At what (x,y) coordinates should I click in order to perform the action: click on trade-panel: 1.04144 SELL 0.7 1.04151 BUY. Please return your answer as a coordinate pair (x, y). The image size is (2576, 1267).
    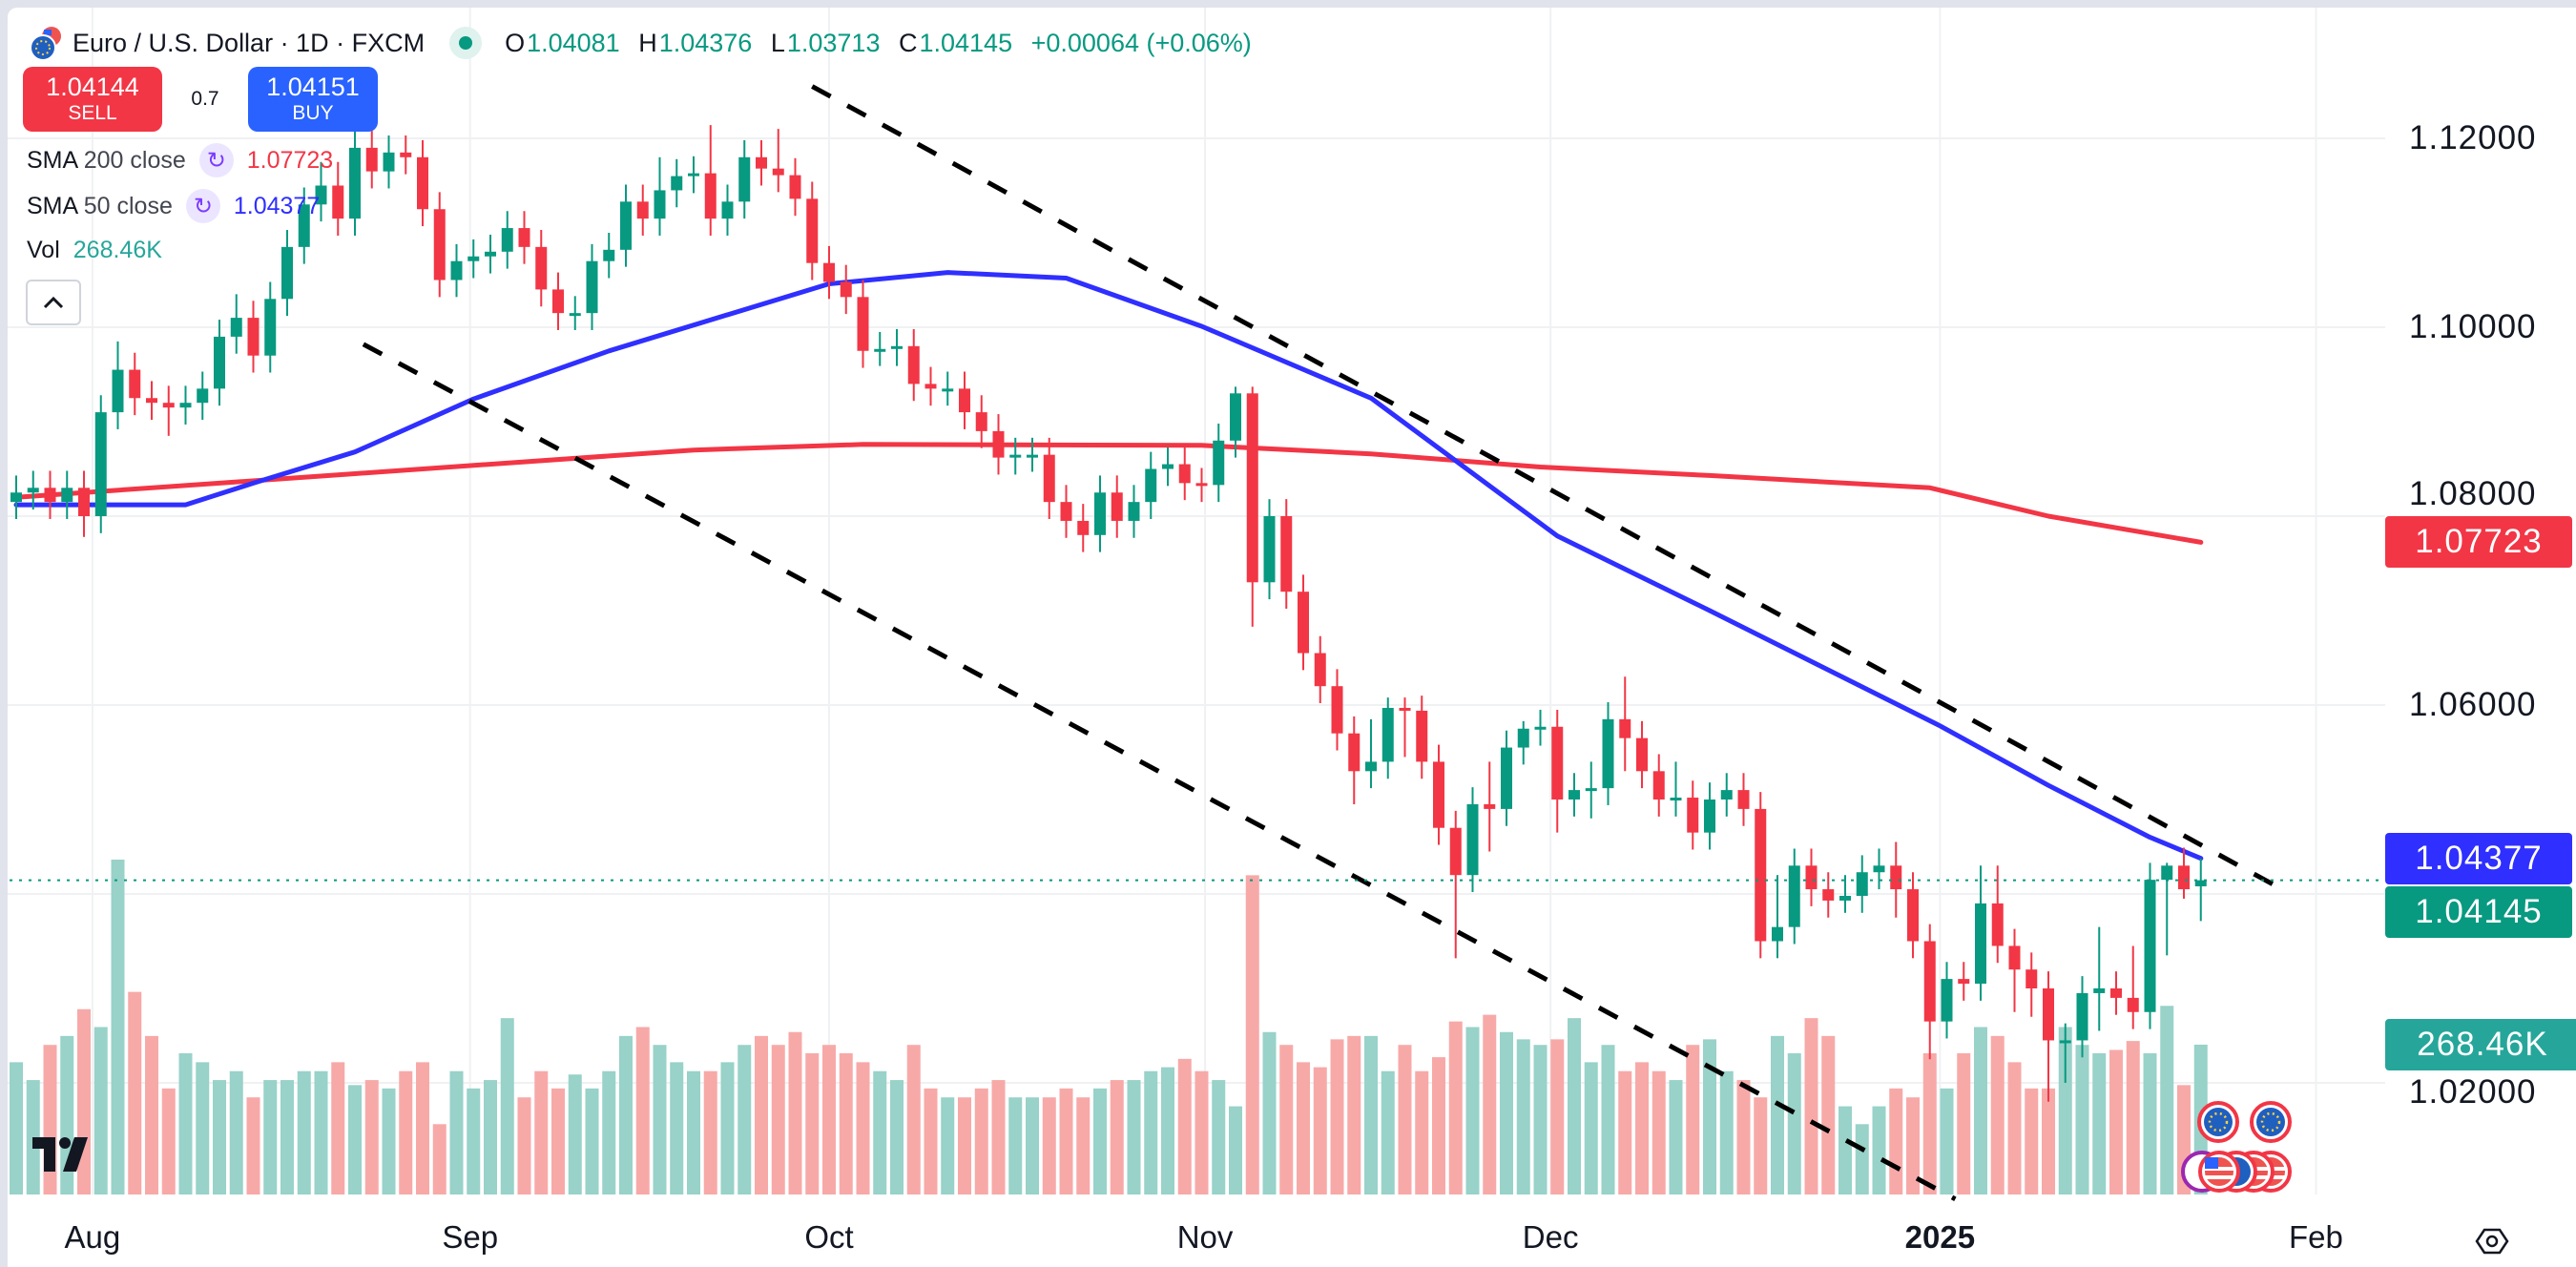
    Looking at the image, I should click on (200, 99).